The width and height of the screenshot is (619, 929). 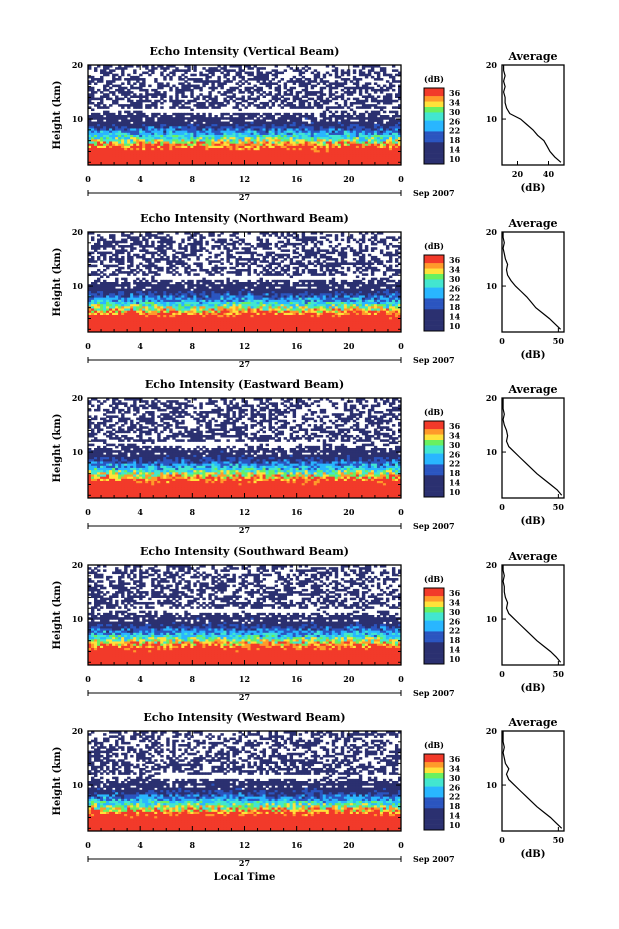 What do you see at coordinates (78, 119) in the screenshot?
I see `y-tick-label: 10` at bounding box center [78, 119].